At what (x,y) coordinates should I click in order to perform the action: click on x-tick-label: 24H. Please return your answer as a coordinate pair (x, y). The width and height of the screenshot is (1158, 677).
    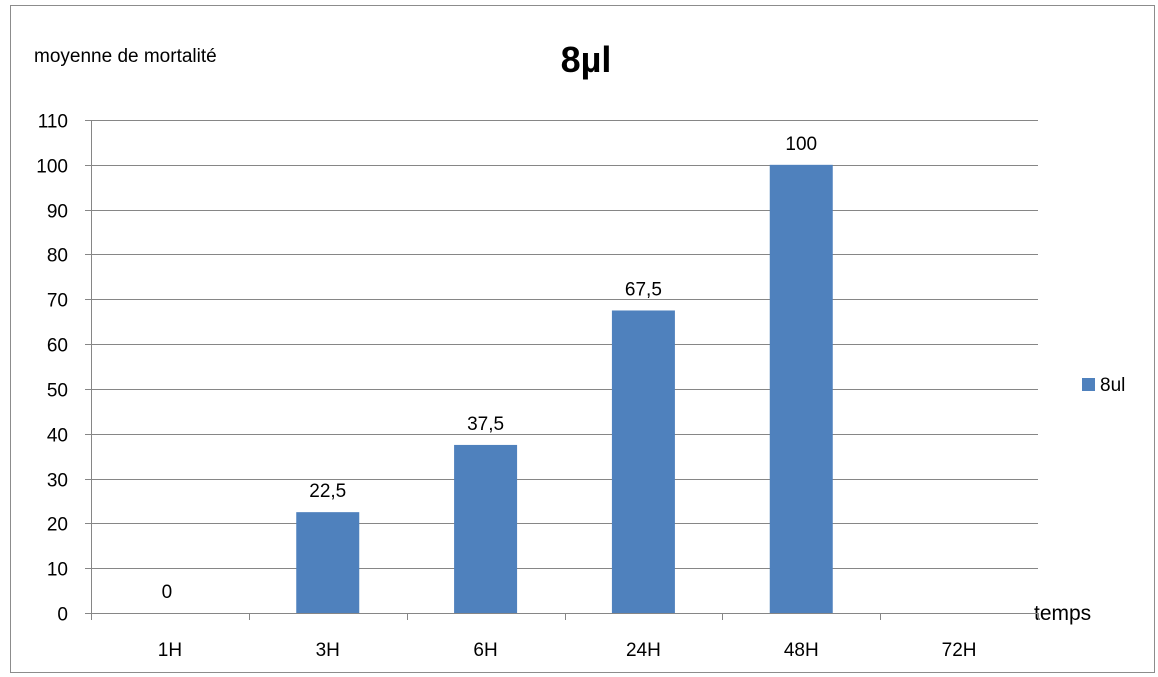
    Looking at the image, I should click on (643, 650).